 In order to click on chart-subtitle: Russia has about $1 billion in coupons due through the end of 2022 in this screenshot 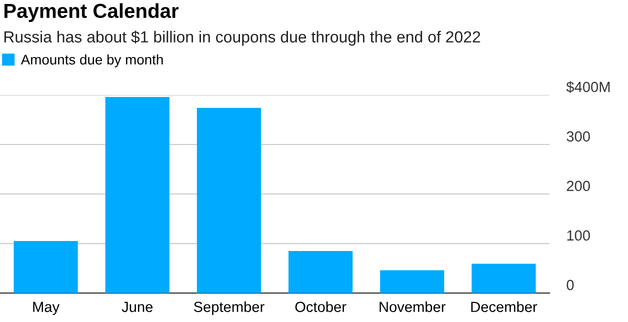, I will do `click(242, 38)`.